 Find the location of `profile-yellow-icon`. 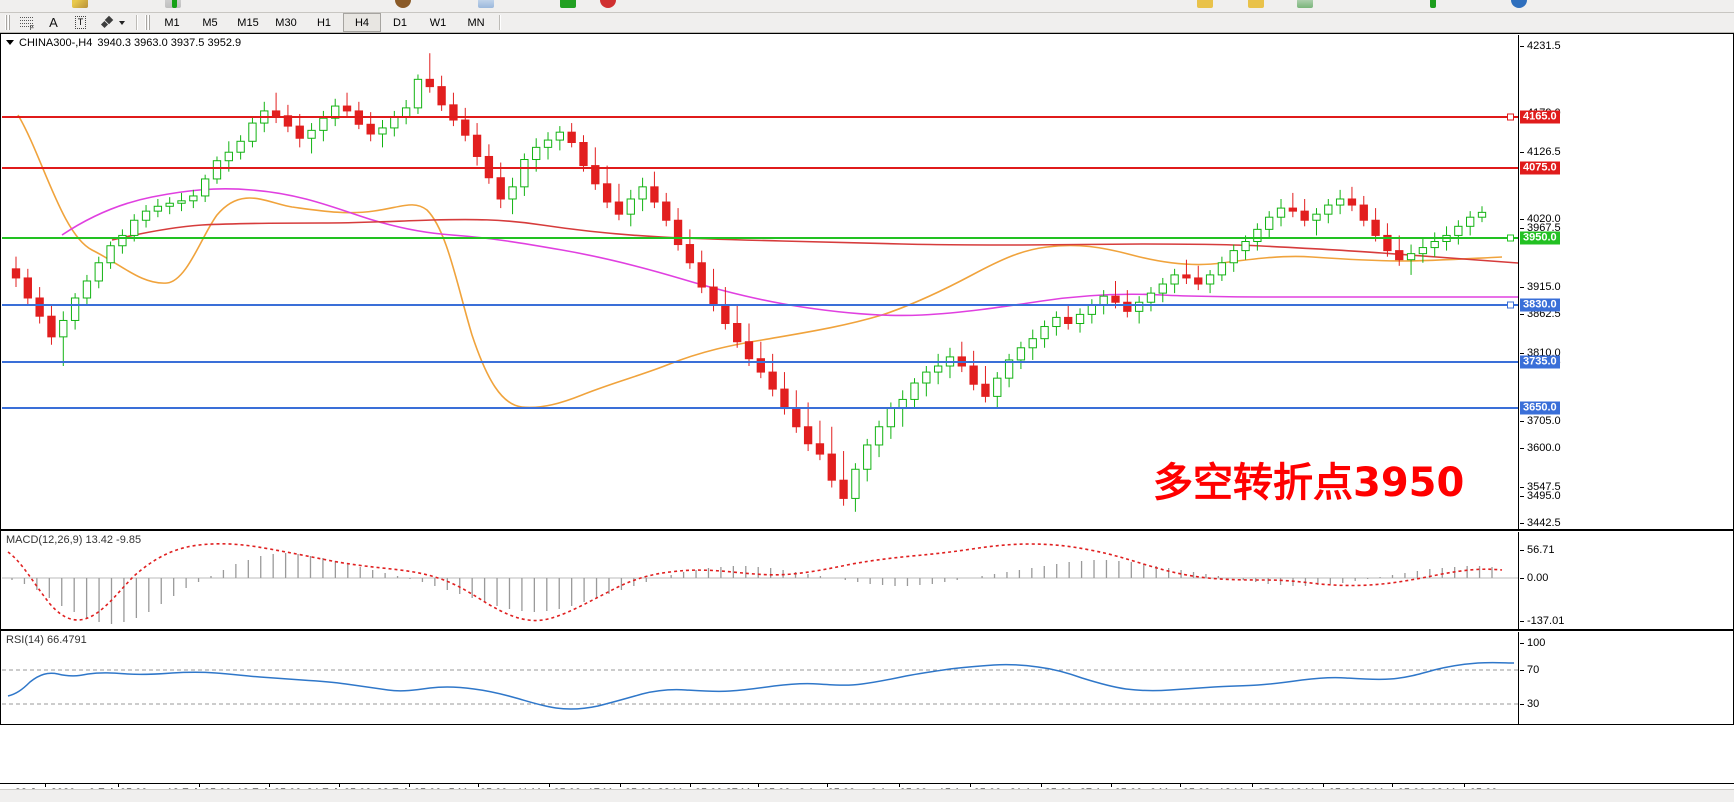

profile-yellow-icon is located at coordinates (1205, 4).